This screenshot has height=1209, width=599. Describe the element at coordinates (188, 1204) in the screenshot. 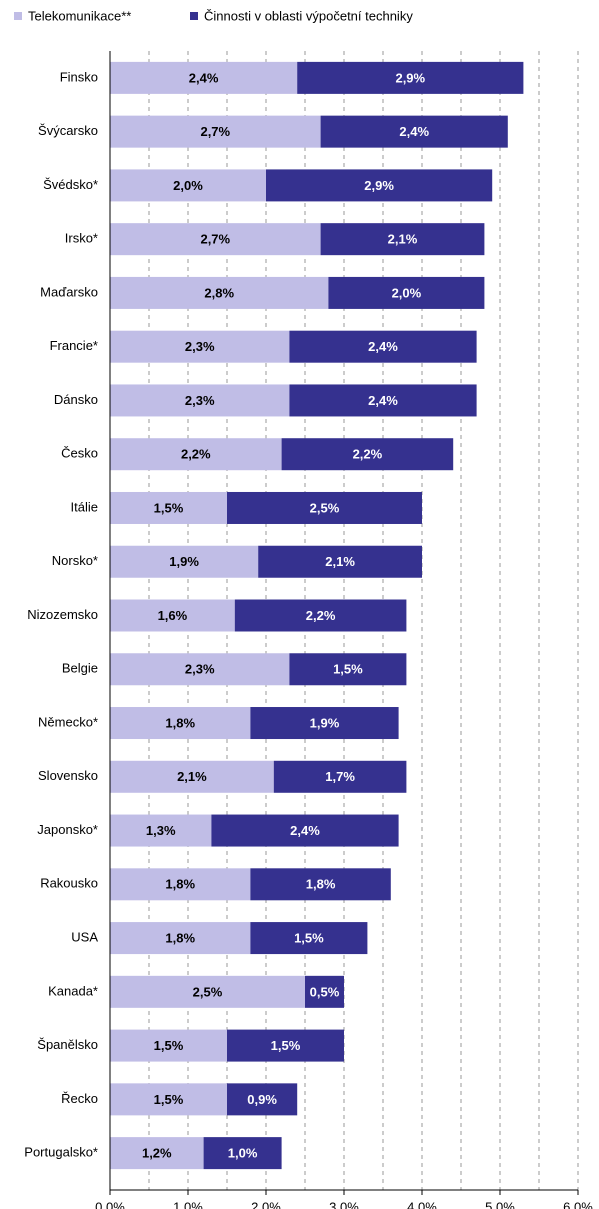

I see `x-tick-label: 1,0%` at that location.